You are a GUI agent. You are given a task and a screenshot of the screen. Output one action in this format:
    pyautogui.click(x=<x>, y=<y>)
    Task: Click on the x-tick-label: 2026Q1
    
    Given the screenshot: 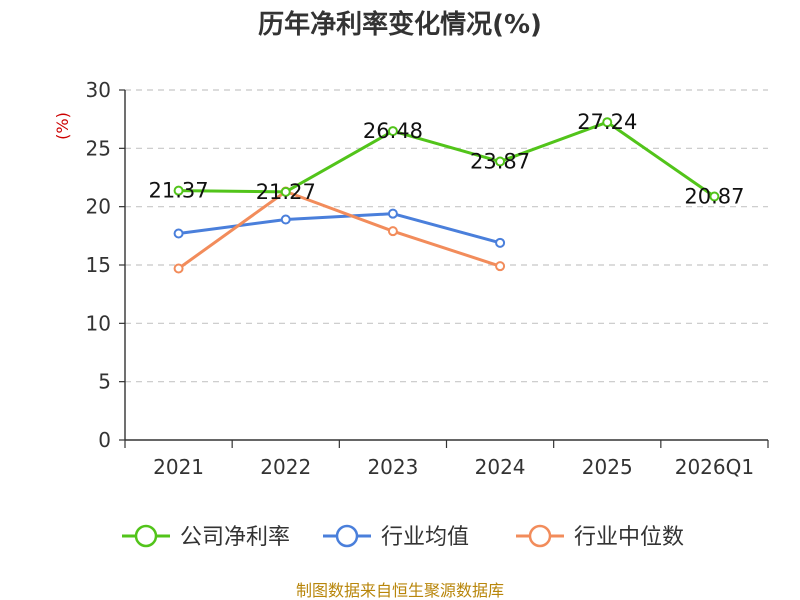 What is the action you would take?
    pyautogui.click(x=714, y=467)
    